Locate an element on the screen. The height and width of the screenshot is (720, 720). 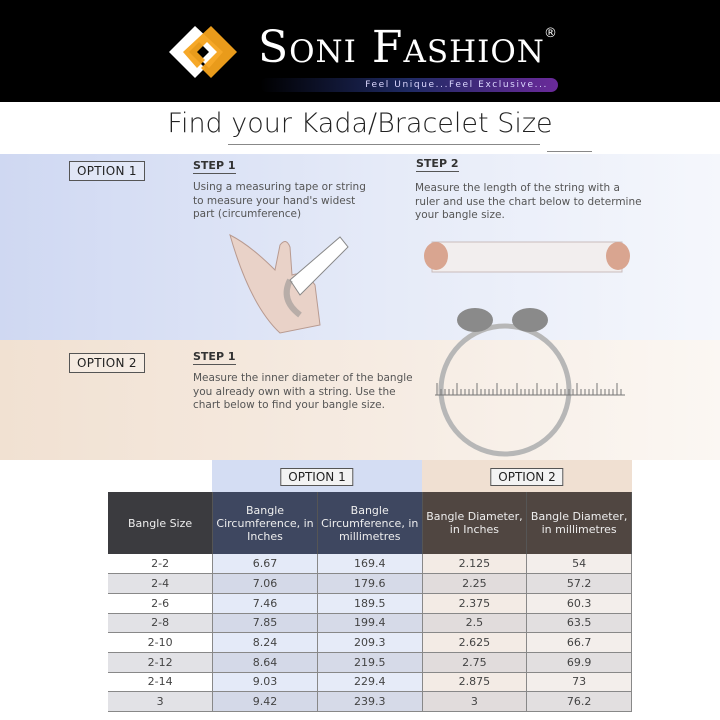
cell-diameter-inches: 2.875 is located at coordinates (475, 682).